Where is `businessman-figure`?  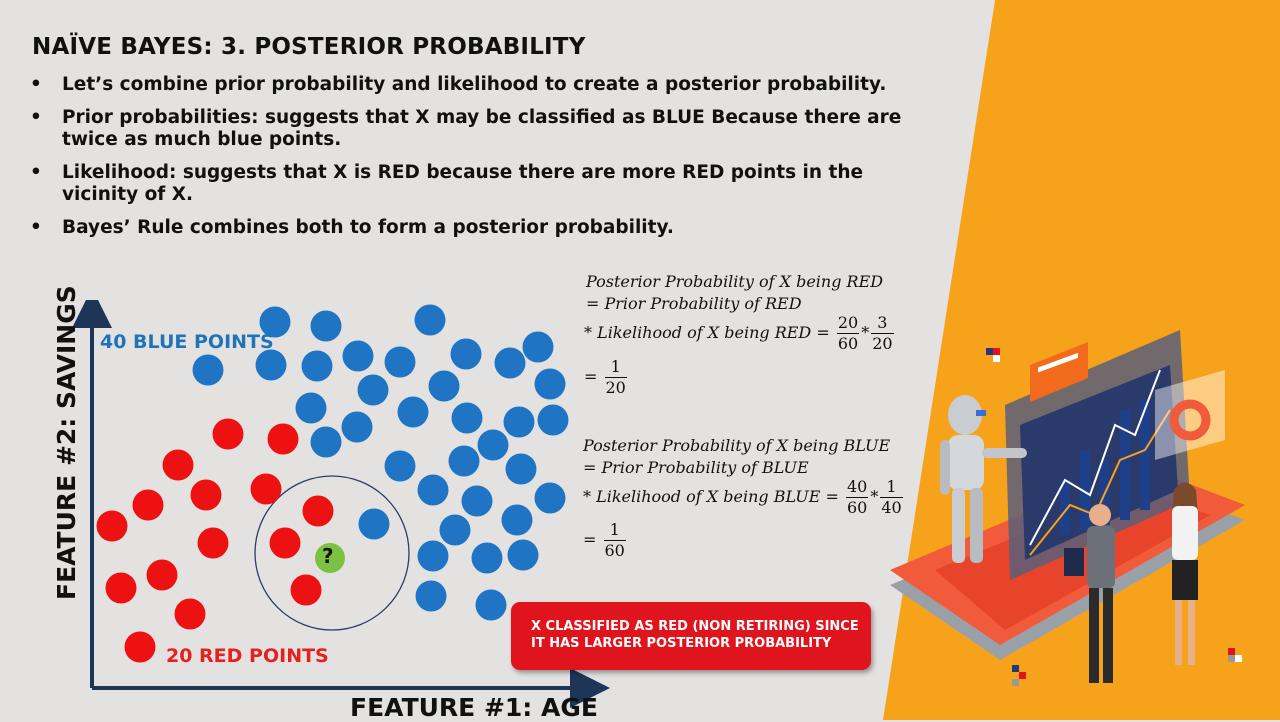 businessman-figure is located at coordinates (1089, 593).